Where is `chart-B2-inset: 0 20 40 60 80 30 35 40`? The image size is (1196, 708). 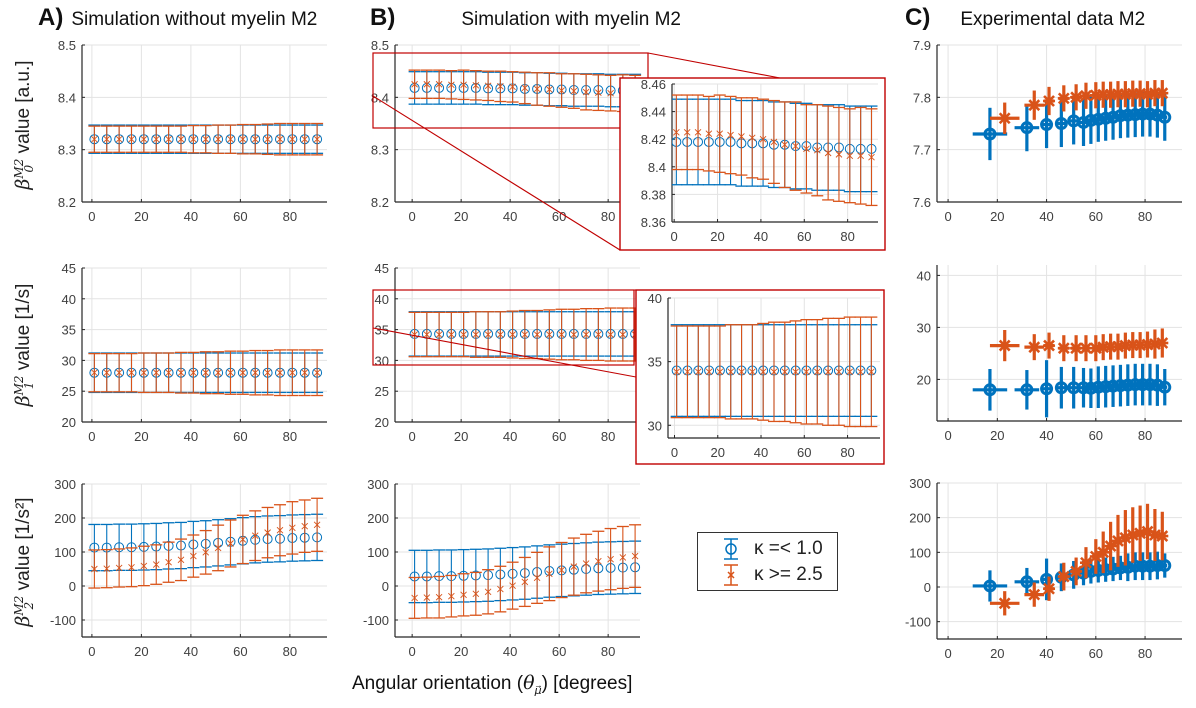
chart-B2-inset: 0 20 40 60 80 30 35 40 is located at coordinates (764, 375).